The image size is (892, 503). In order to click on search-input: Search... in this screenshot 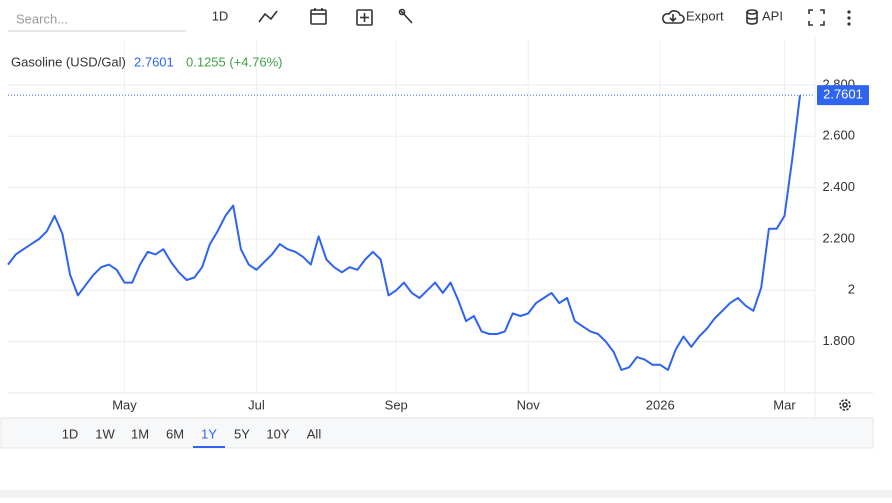, I will do `click(42, 18)`.